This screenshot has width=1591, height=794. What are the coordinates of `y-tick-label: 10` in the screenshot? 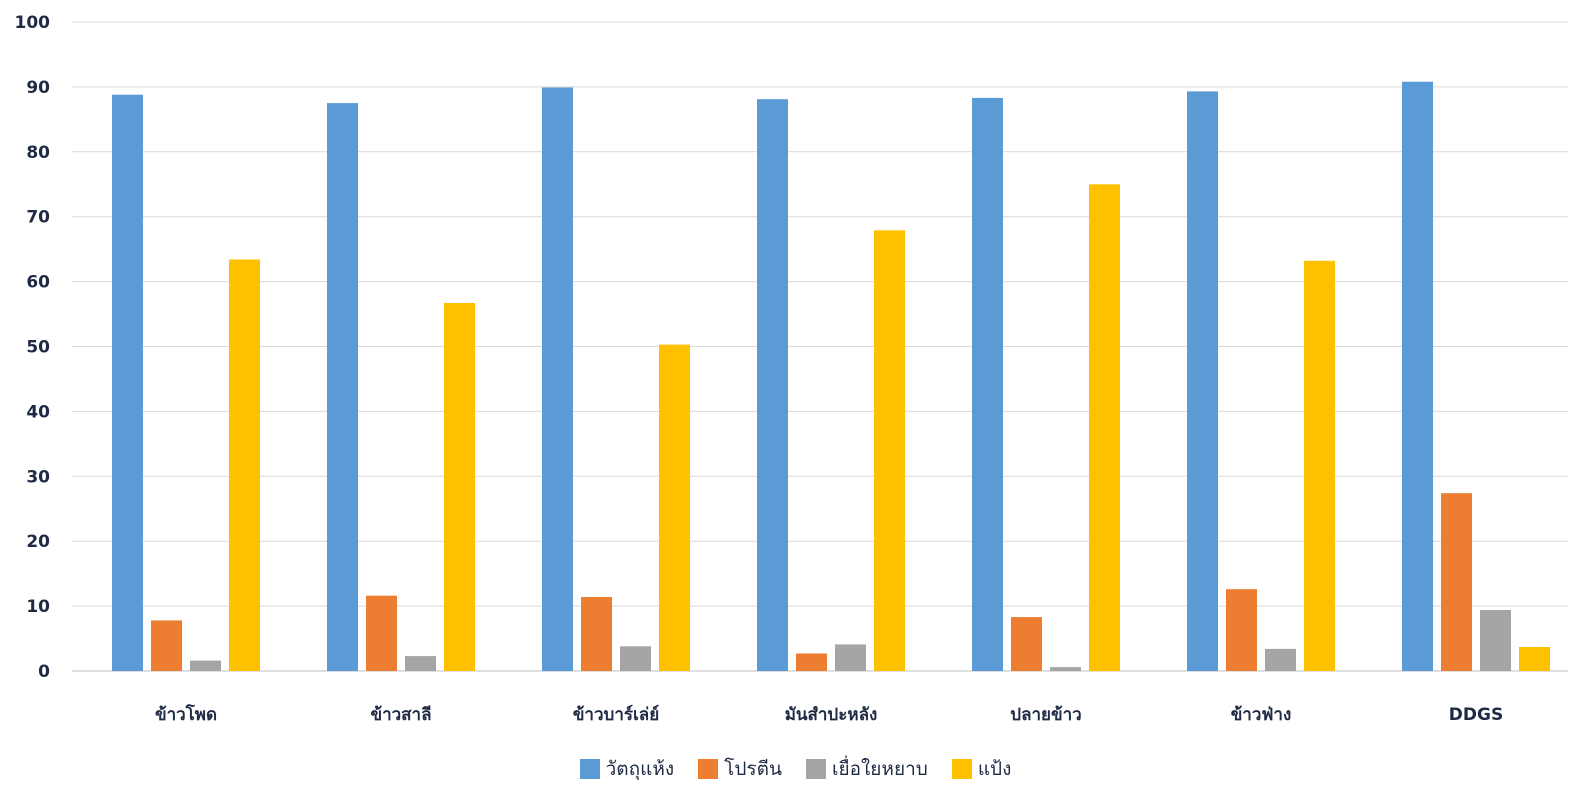 It's located at (38, 607).